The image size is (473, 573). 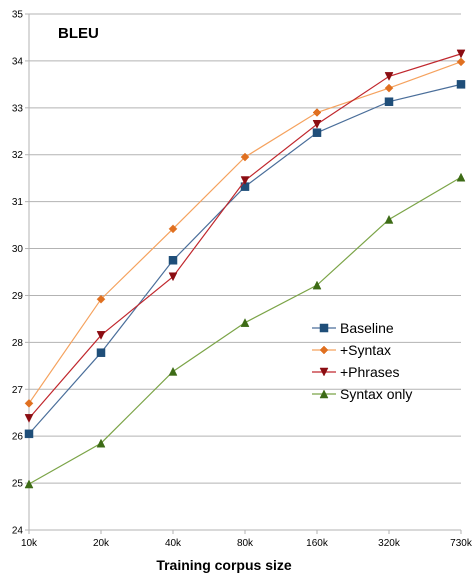 I want to click on y-tick-label: 30, so click(x=18, y=249).